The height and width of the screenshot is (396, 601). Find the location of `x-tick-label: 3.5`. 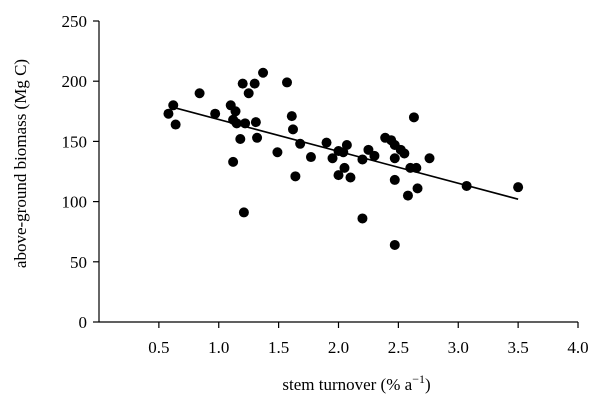

x-tick-label: 3.5 is located at coordinates (518, 347).